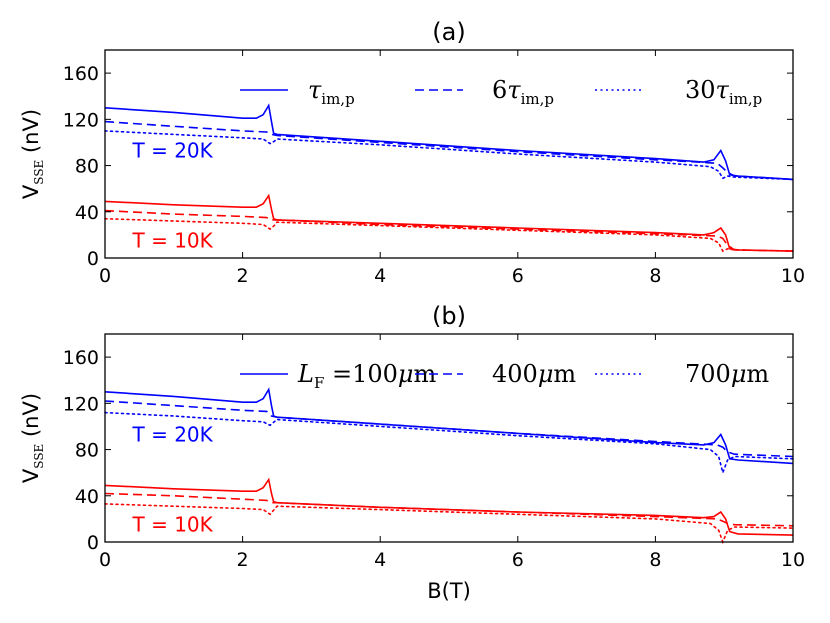 The image size is (830, 623). Describe the element at coordinates (515, 374) in the screenshot. I see `legend-label-part: 400` at that location.